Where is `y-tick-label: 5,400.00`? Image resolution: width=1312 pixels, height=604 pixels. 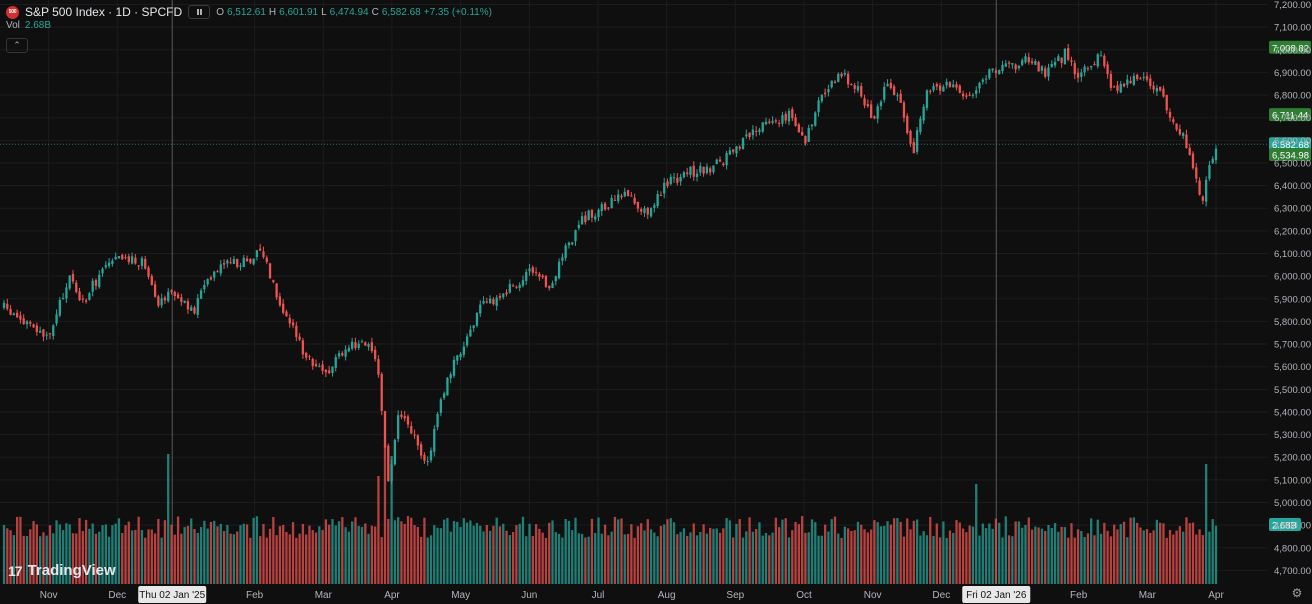 y-tick-label: 5,400.00 is located at coordinates (1292, 412).